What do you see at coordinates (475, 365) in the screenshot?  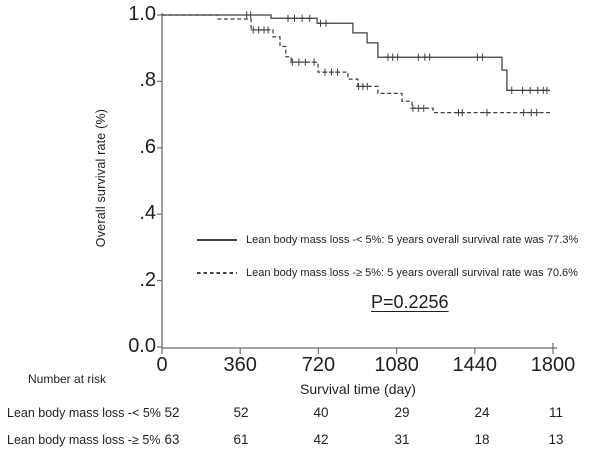 I see `x-tick-label: 1440` at bounding box center [475, 365].